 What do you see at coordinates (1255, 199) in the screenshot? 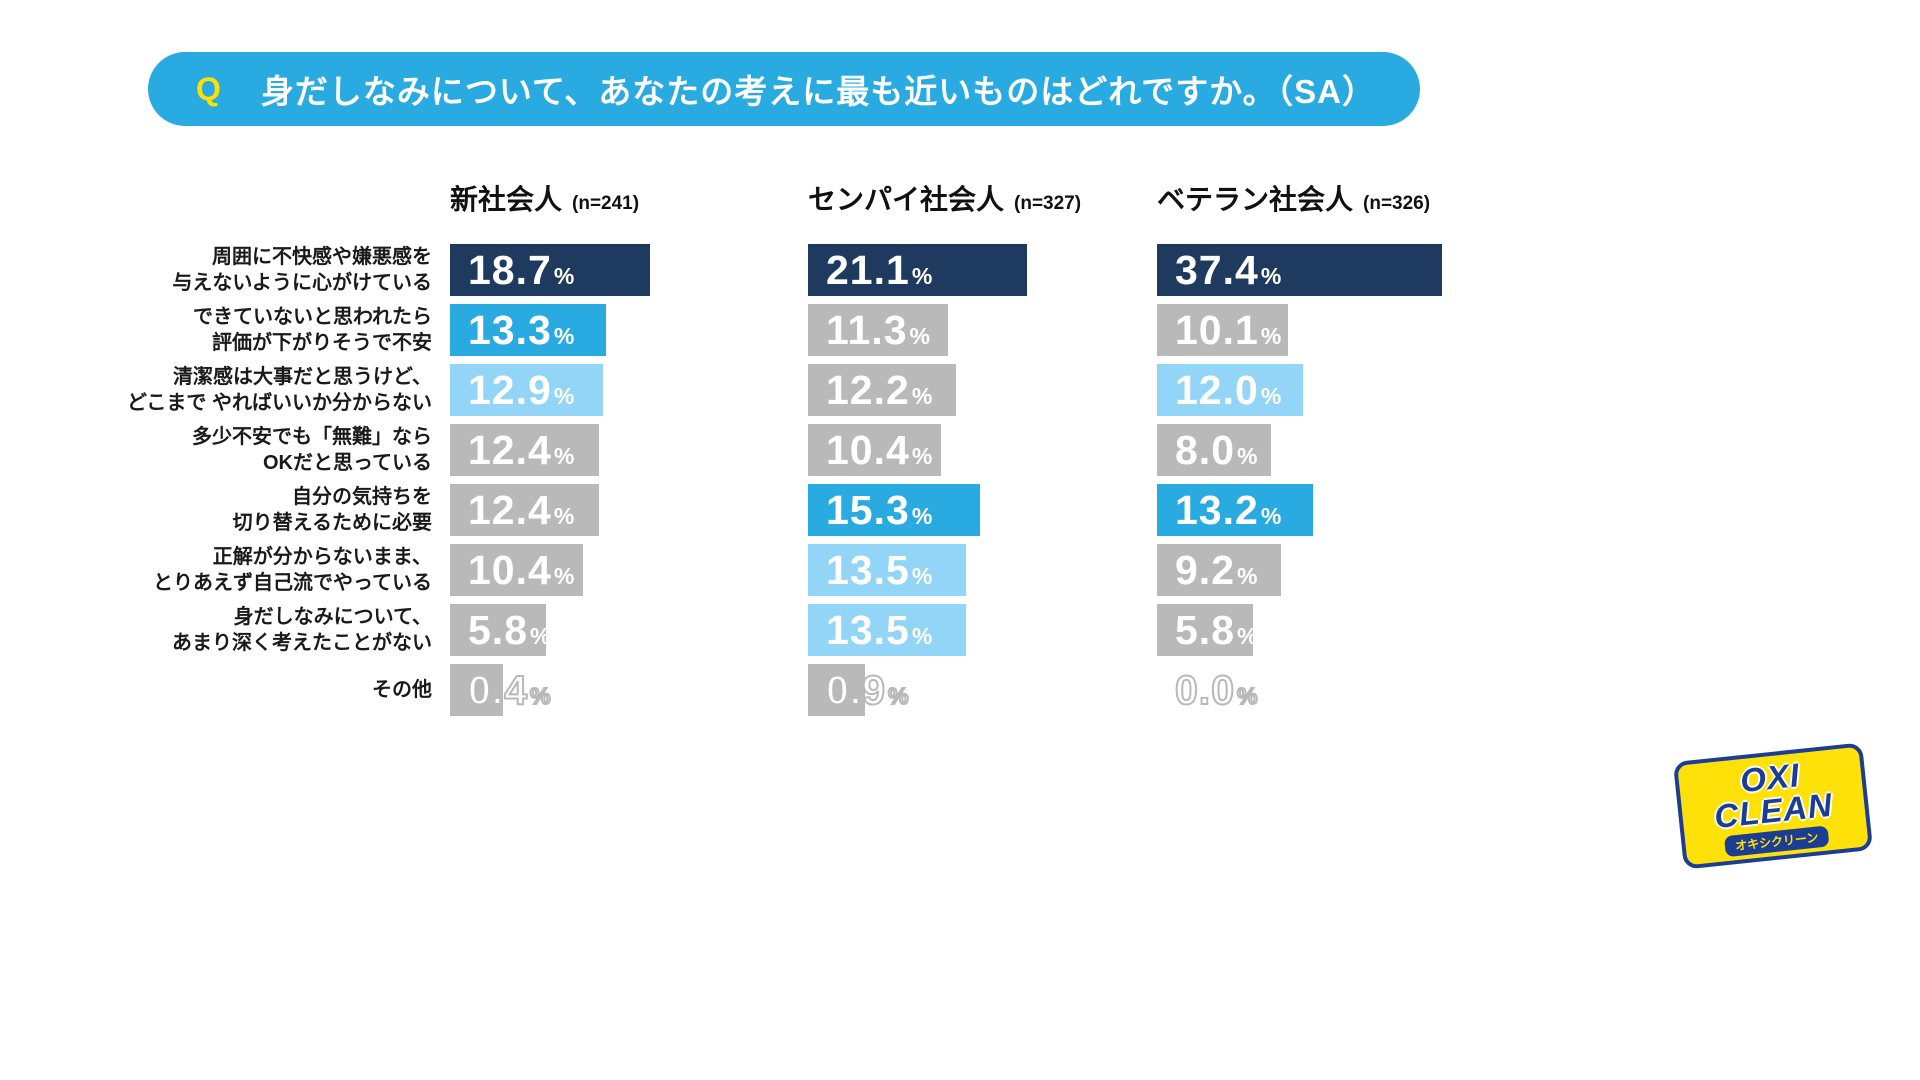
I see `group3-name: ベテラン社会人` at bounding box center [1255, 199].